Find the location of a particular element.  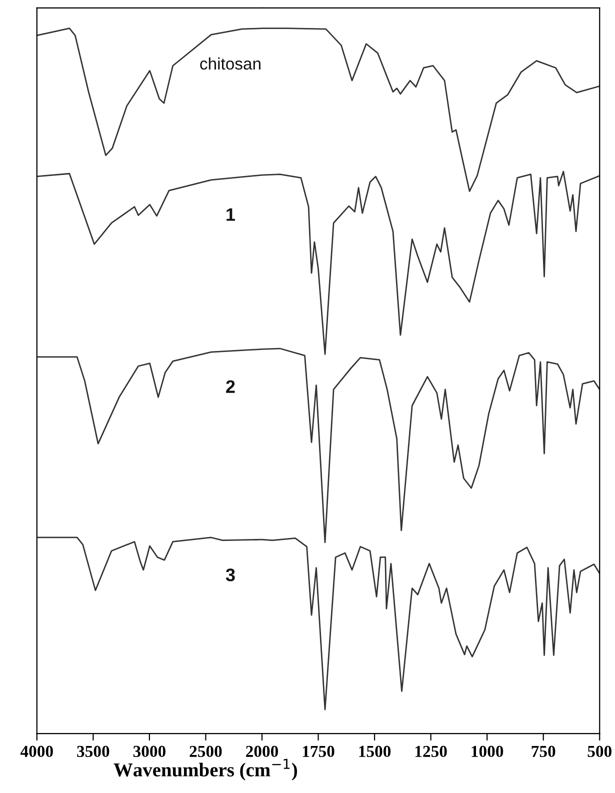

x-tick-label: 3500 is located at coordinates (93, 752).